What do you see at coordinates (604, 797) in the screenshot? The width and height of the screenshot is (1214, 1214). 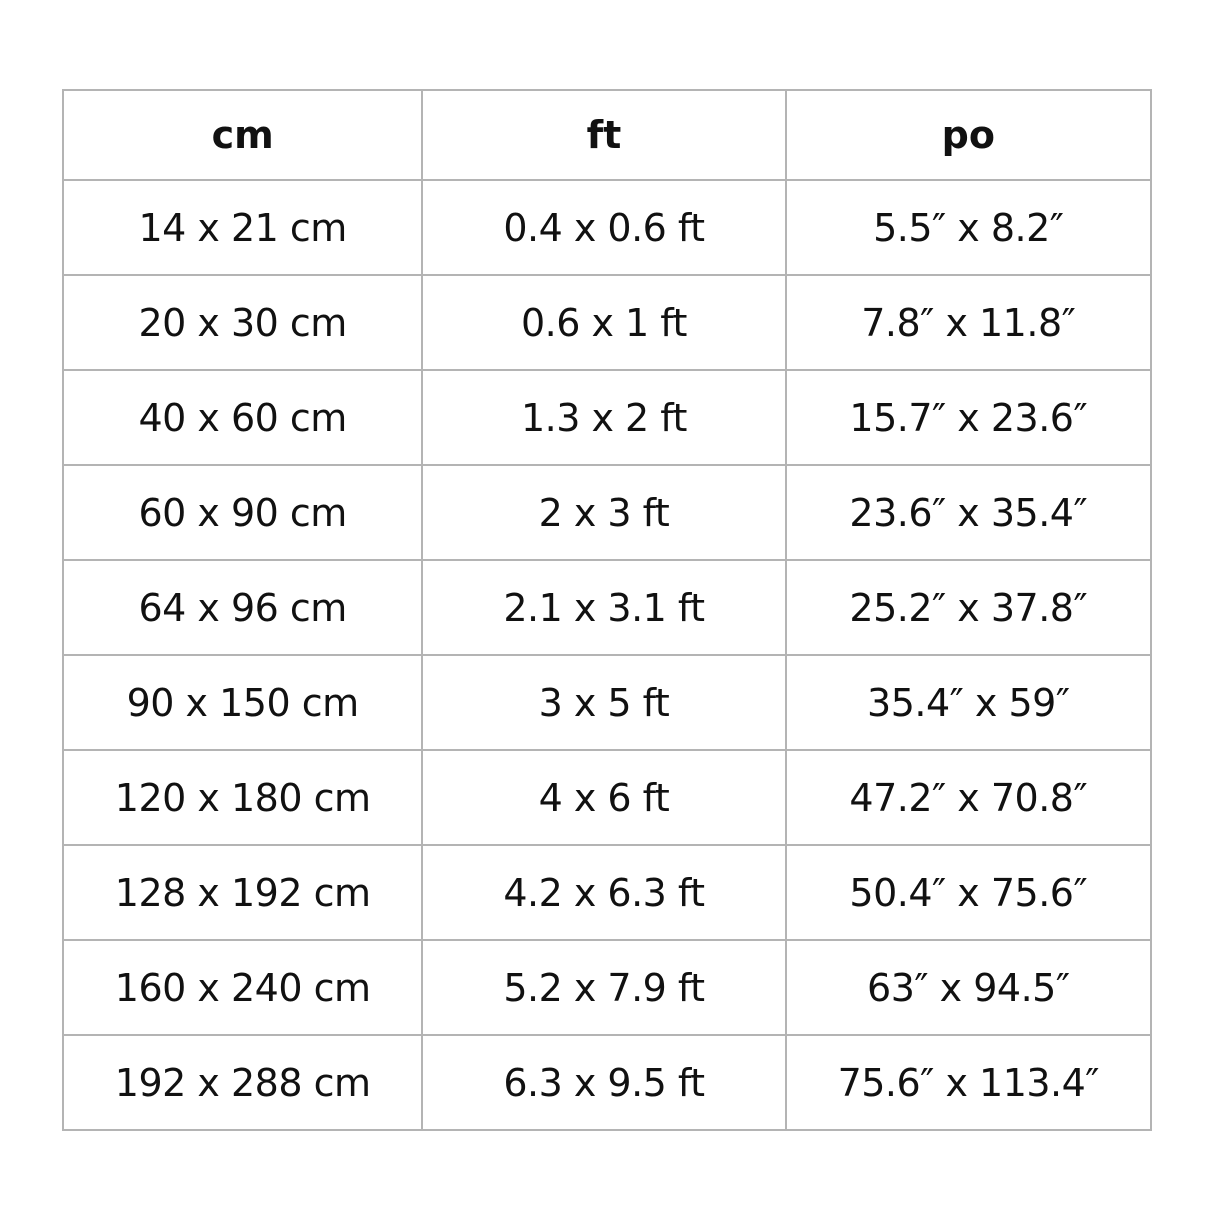 I see `cell-ft: 4 x 6 ft` at bounding box center [604, 797].